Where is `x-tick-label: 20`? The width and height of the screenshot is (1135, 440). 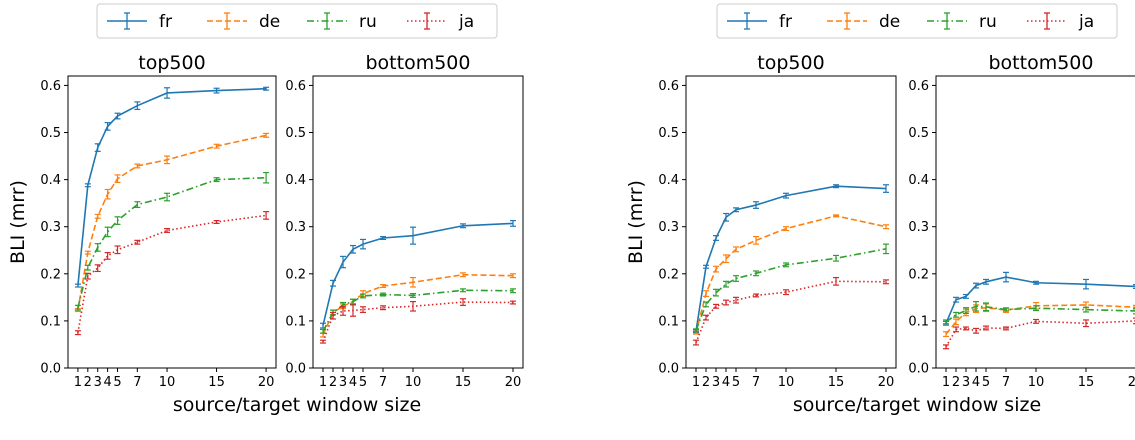 x-tick-label: 20 is located at coordinates (1131, 382).